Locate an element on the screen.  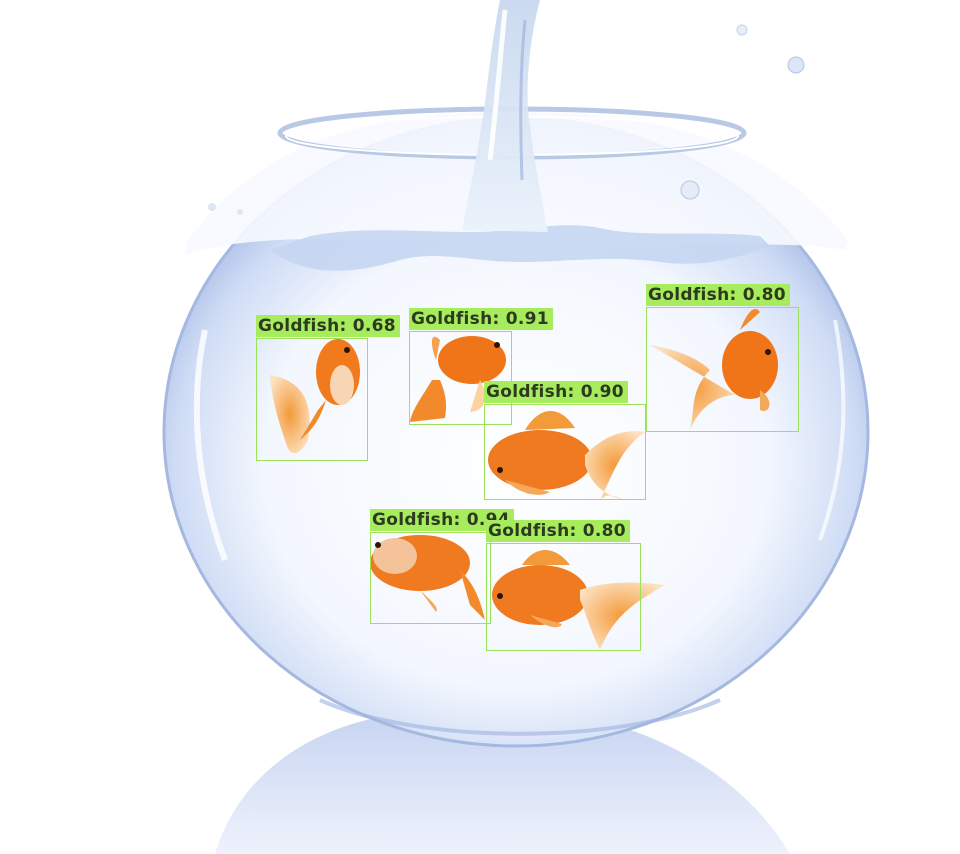
detection-box: Goldfish: 0.90 is located at coordinates (565, 440).